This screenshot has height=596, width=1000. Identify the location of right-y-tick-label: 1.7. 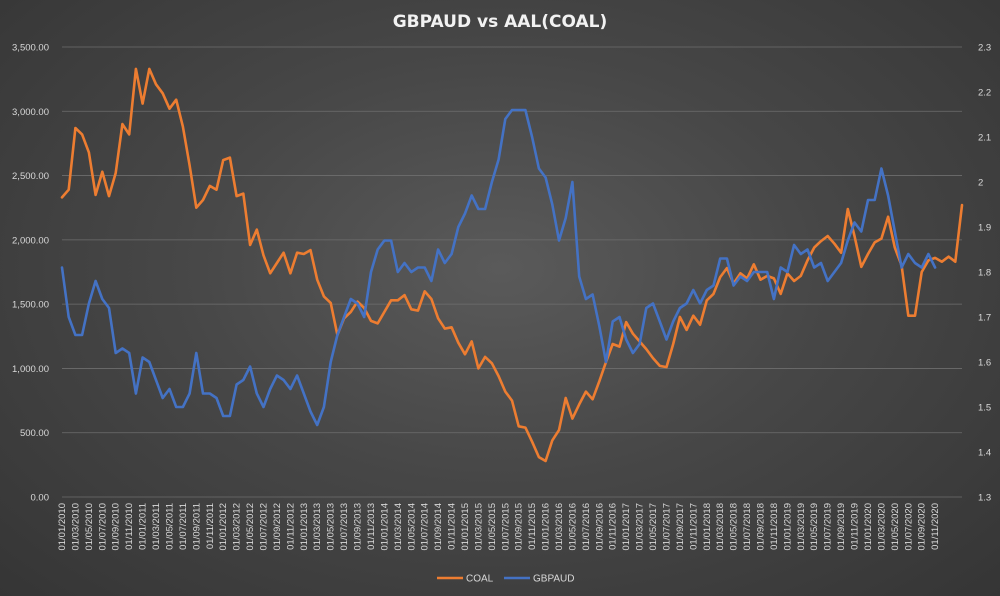
(984, 318).